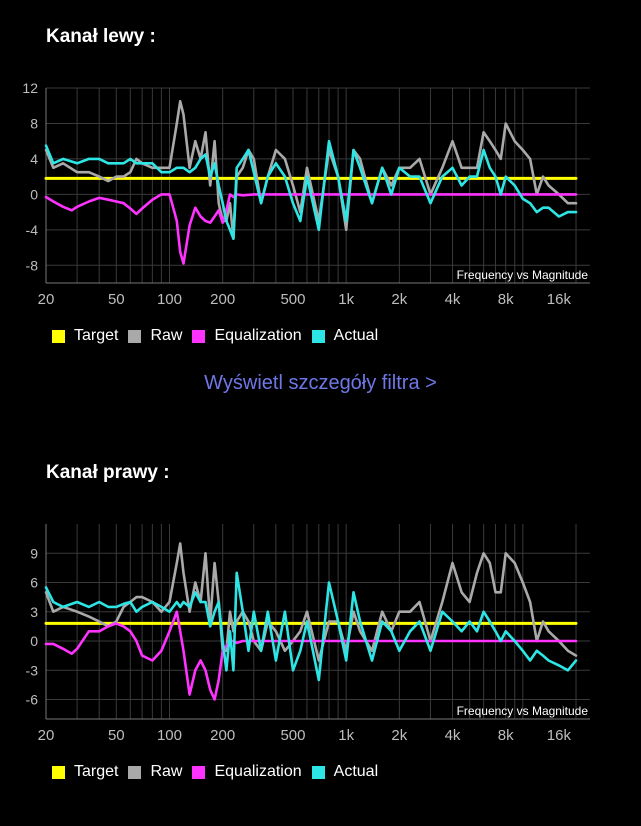  Describe the element at coordinates (101, 36) in the screenshot. I see `left-channel-title: Kanał lewy :` at that location.